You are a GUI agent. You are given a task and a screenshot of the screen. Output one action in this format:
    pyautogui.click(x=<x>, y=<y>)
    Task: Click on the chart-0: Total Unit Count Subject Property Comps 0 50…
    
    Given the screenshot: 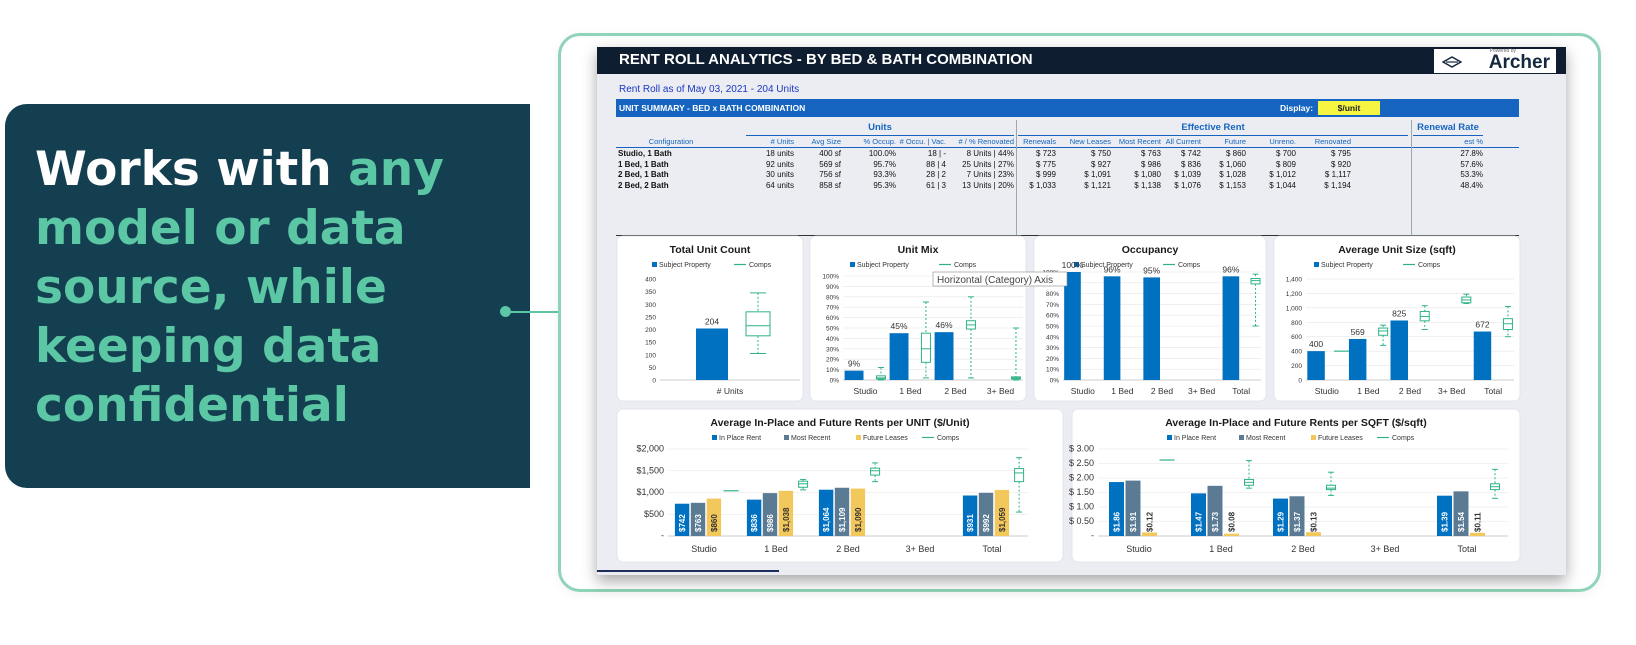 What is the action you would take?
    pyautogui.click(x=710, y=318)
    